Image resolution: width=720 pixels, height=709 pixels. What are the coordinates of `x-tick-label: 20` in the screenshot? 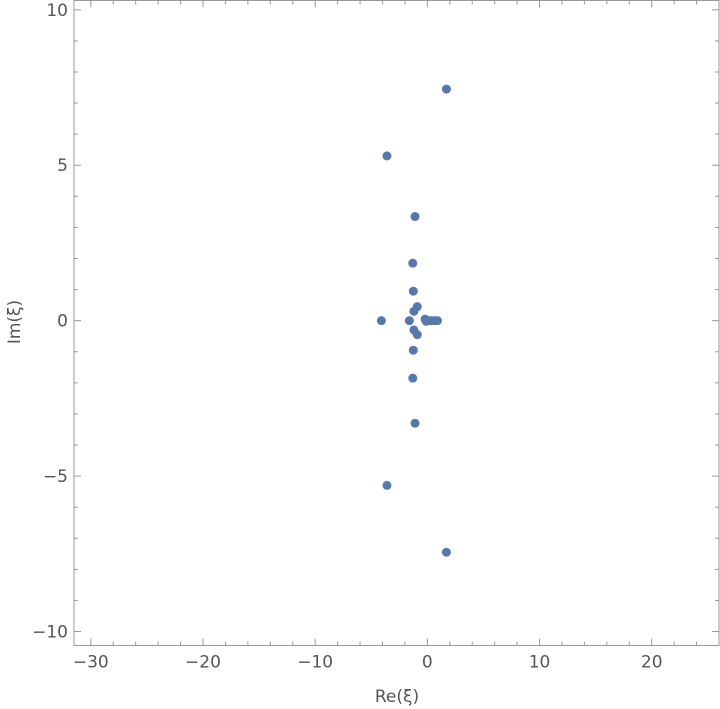 It's located at (652, 663).